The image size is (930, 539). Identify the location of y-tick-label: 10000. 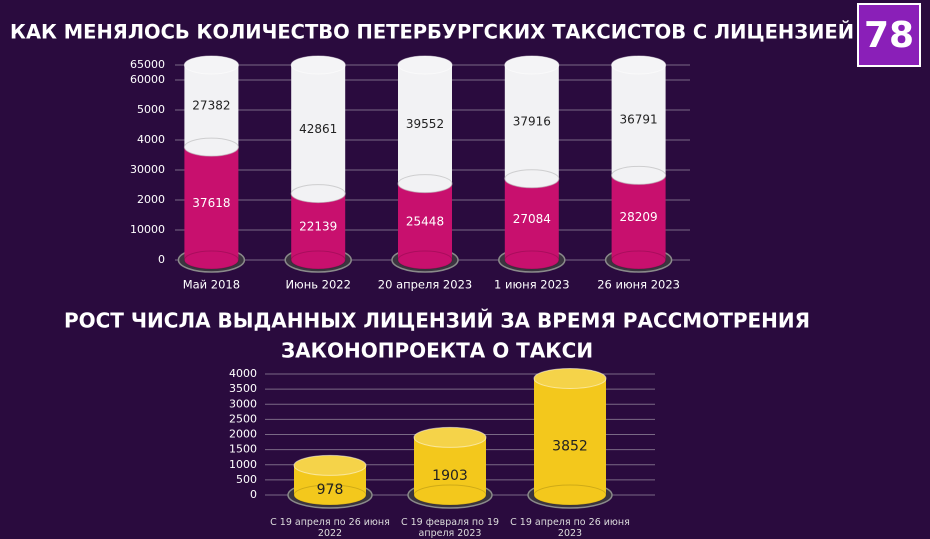
(147, 229).